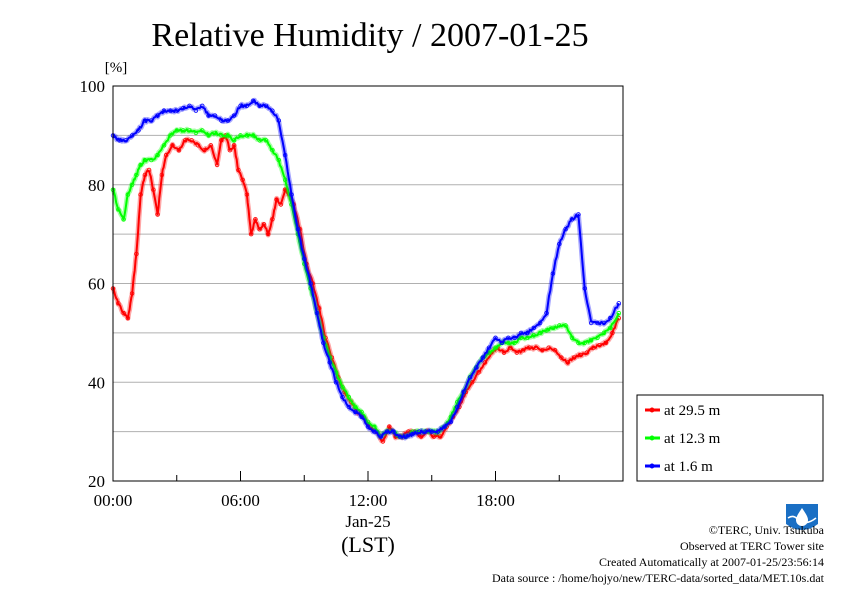 This screenshot has width=842, height=595. I want to click on x-tick-label: 12:00, so click(368, 500).